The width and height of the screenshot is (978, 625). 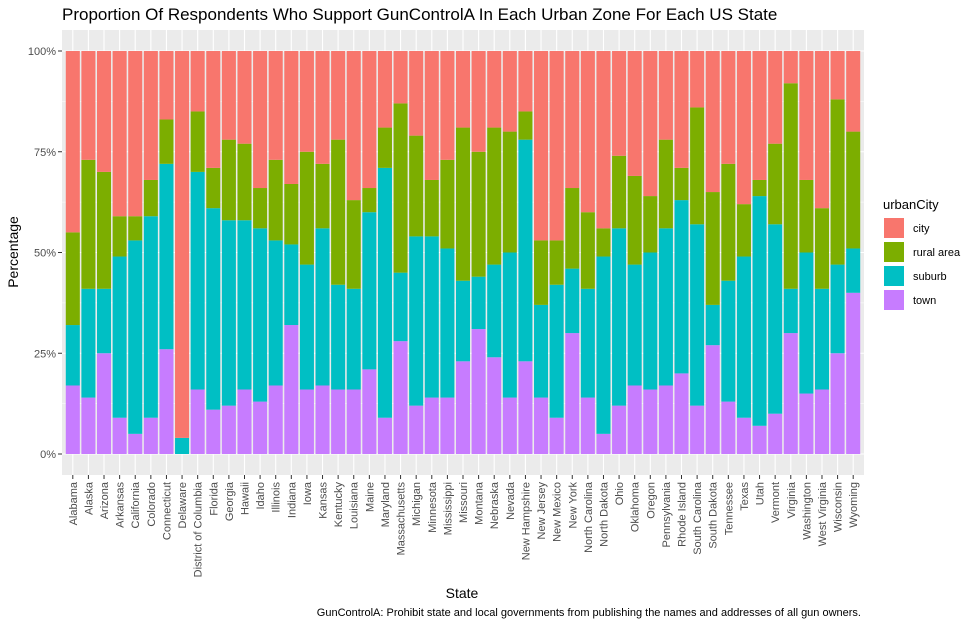 What do you see at coordinates (526, 521) in the screenshot?
I see `x-tick-label: New Hampshire` at bounding box center [526, 521].